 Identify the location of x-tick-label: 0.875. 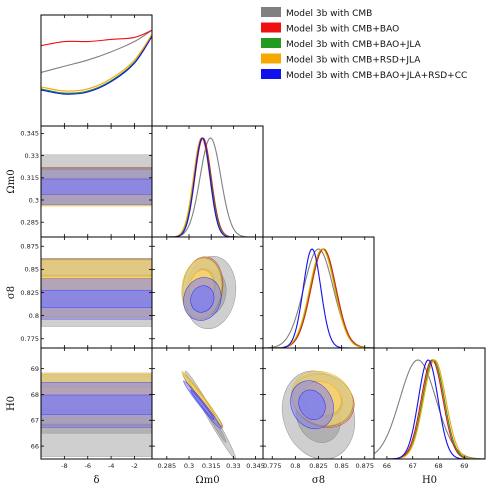
(364, 466).